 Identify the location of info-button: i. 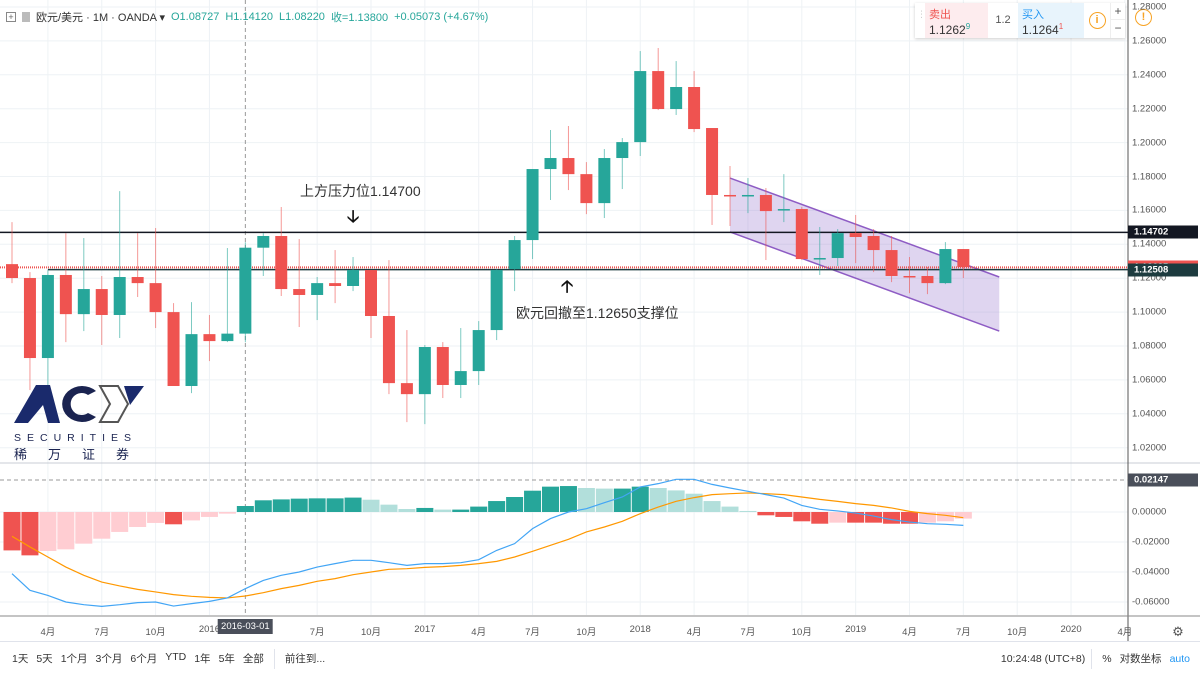
(1097, 20).